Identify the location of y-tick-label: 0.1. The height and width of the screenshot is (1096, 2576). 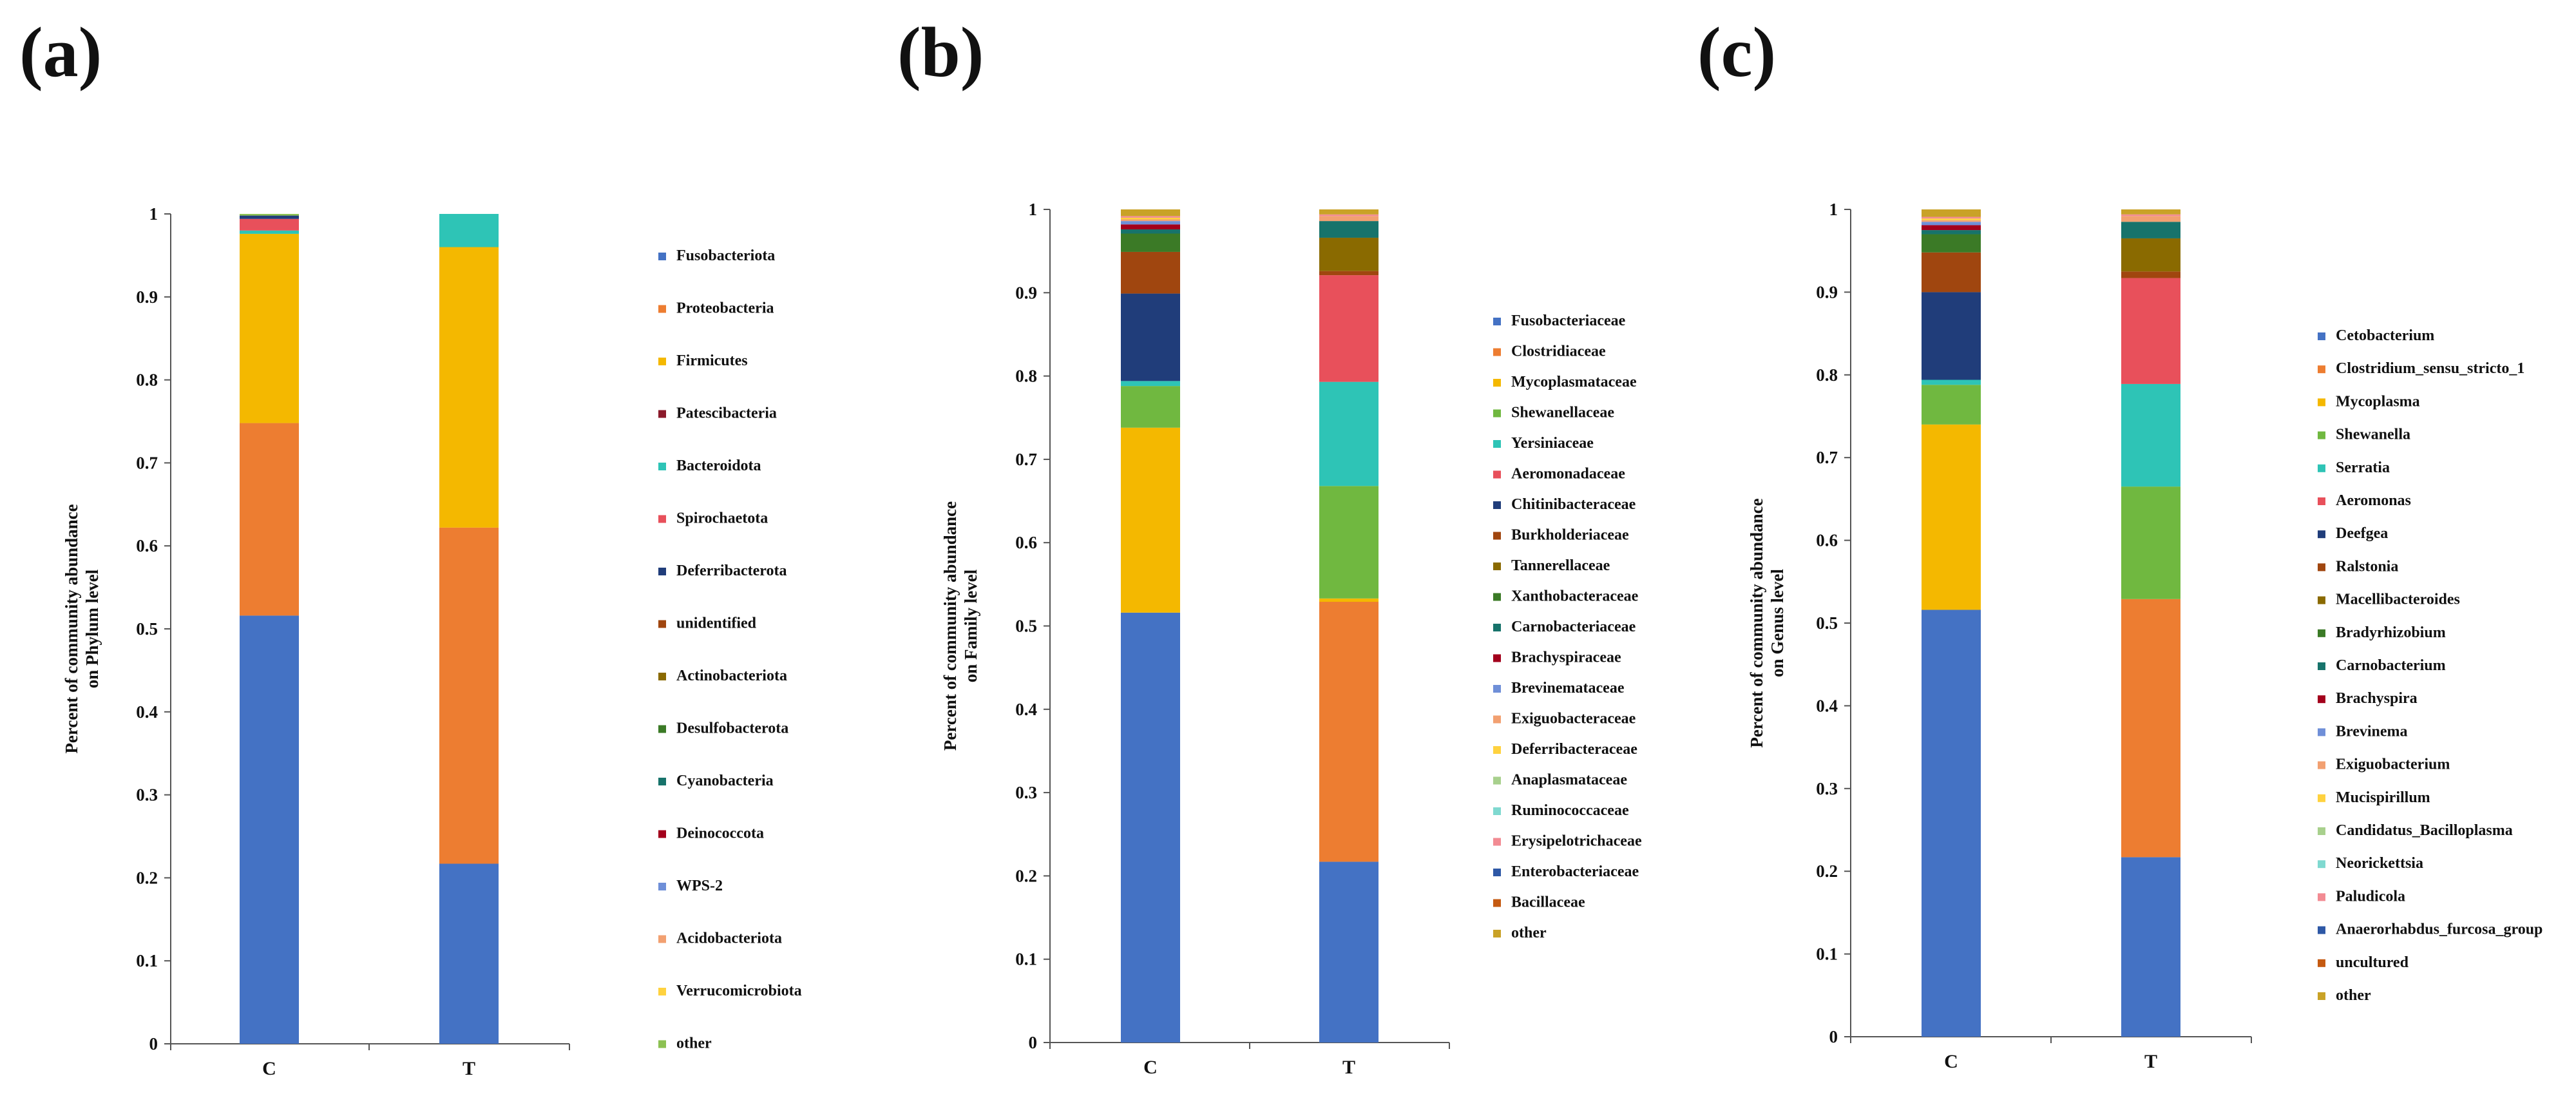
(1827, 954).